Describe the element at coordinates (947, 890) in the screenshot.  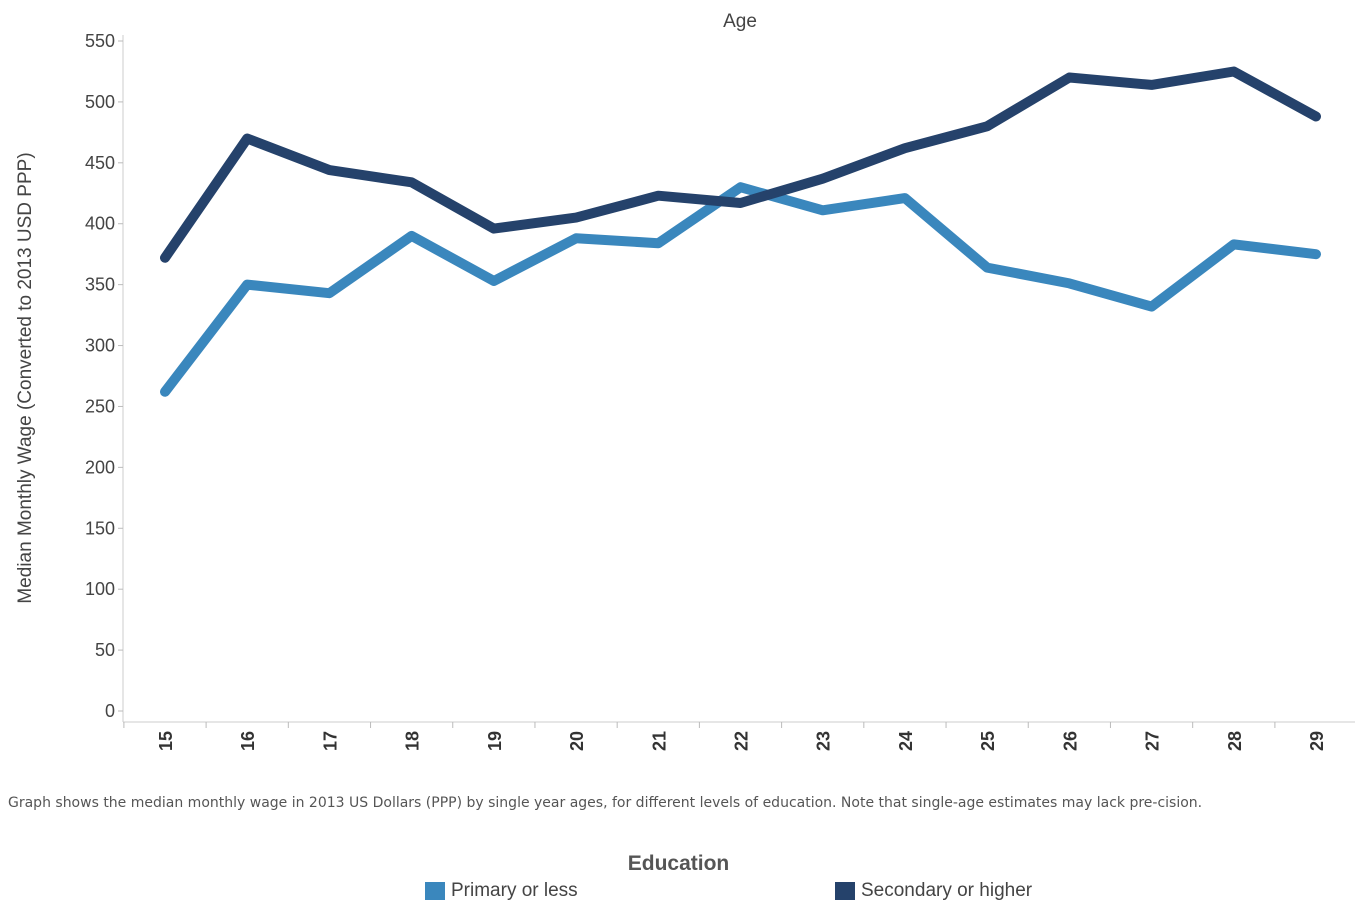
I see `legend-label-secondary: Secondary or higher` at that location.